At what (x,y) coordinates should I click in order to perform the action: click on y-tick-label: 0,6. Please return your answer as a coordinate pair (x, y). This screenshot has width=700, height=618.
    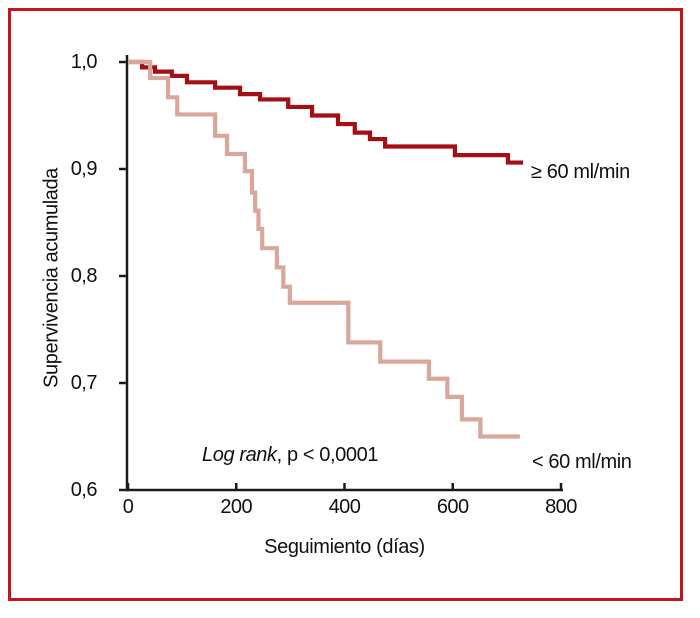
    Looking at the image, I should click on (84, 490).